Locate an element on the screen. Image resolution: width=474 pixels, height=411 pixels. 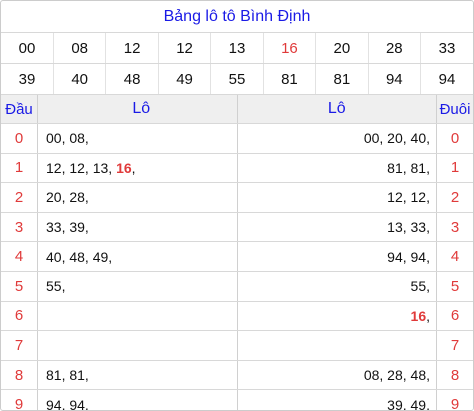
header-lo-right: Lô is located at coordinates (337, 109).